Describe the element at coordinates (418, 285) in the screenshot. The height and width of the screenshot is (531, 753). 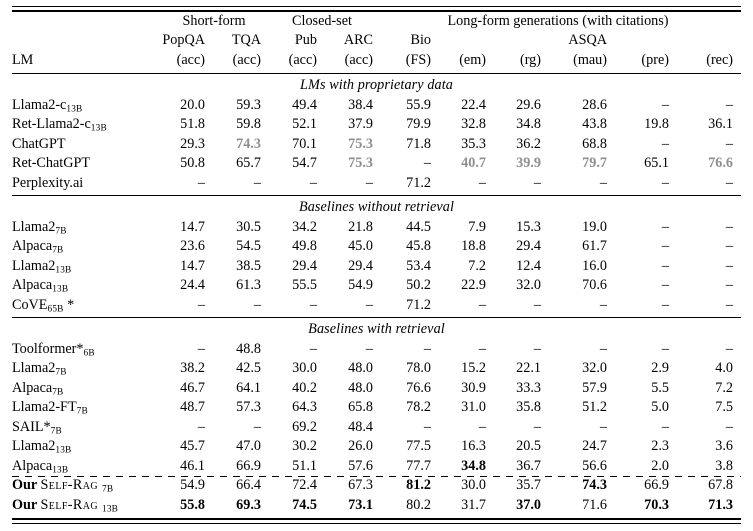
I see `value-cell: 50.2` at that location.